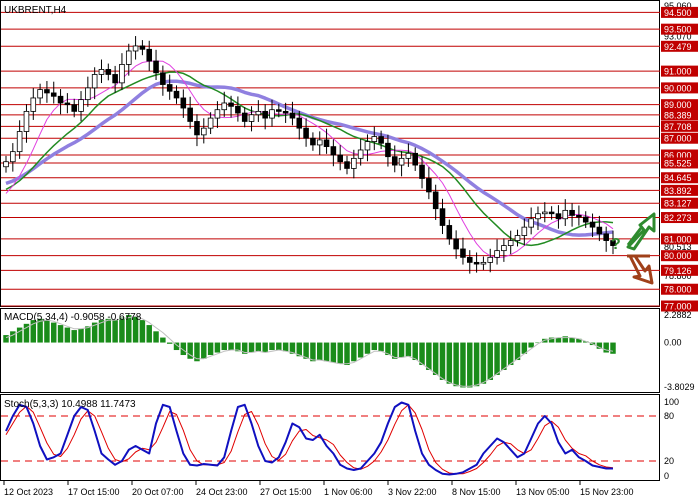 This screenshot has height=500, width=700. I want to click on stoch-signal-line, so click(309, 439).